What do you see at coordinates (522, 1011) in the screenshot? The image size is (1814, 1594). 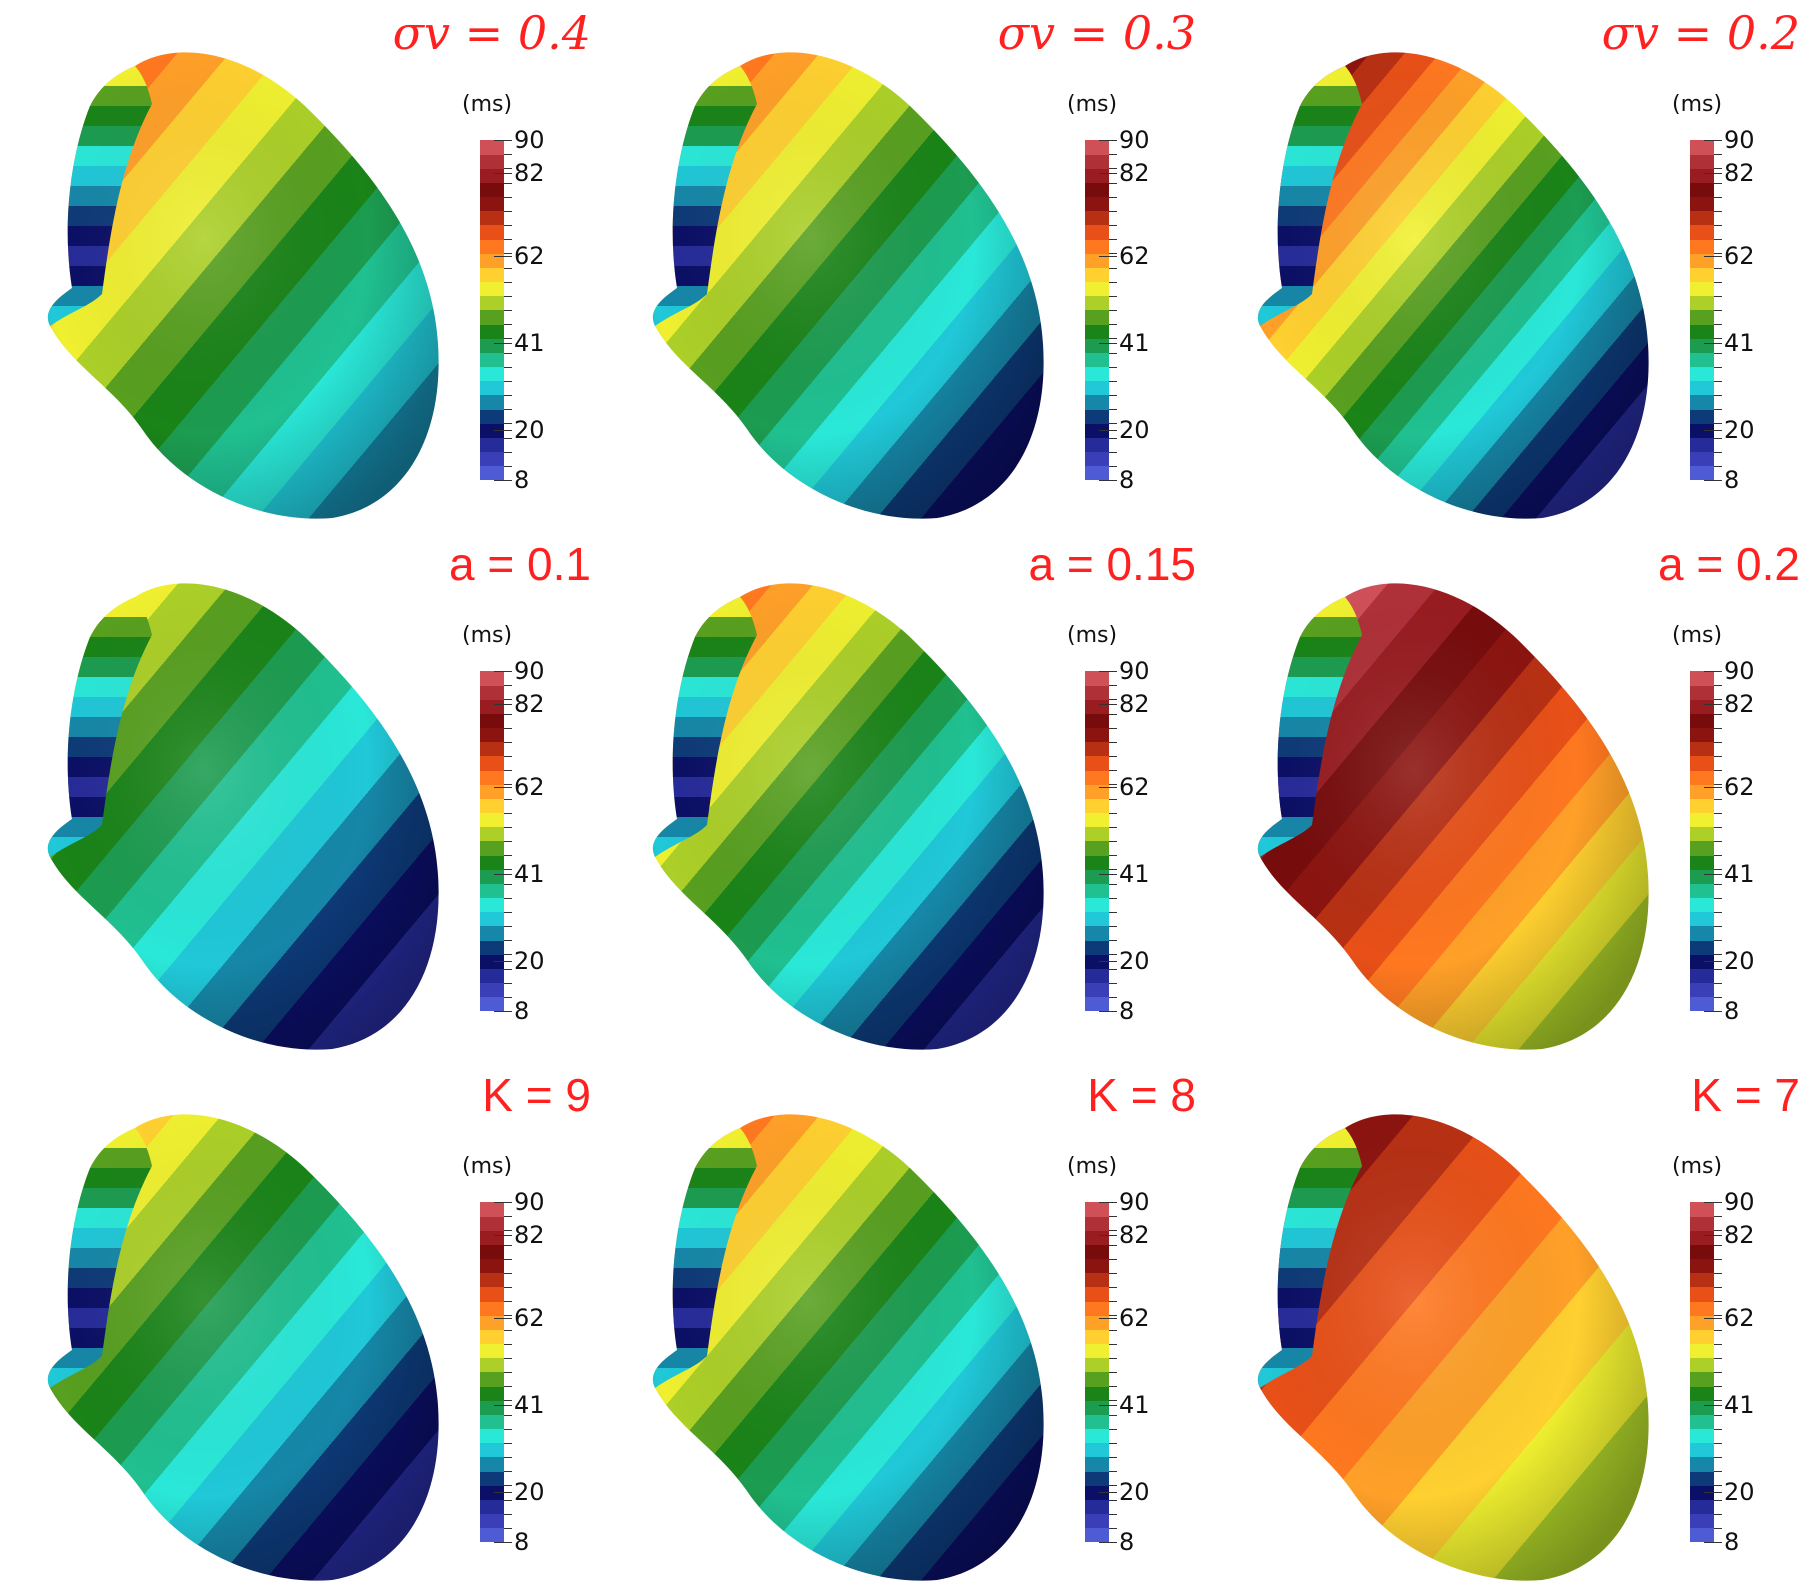 I see `colorbar-tick-label: 8` at bounding box center [522, 1011].